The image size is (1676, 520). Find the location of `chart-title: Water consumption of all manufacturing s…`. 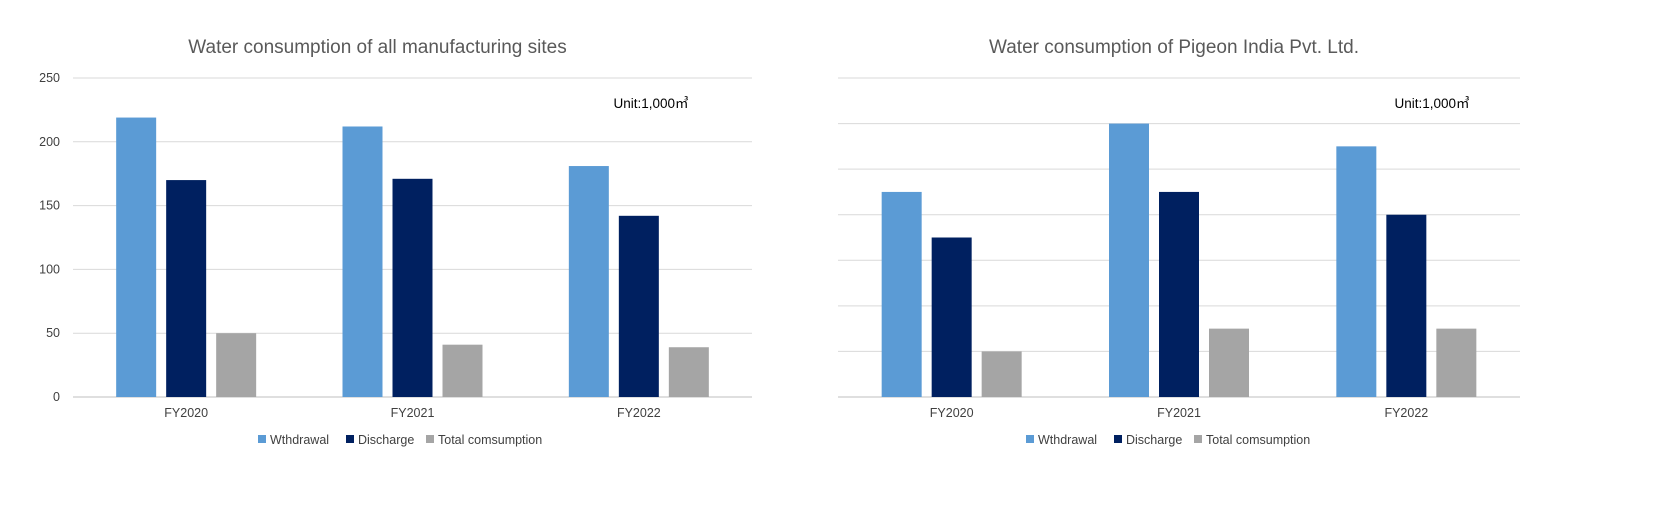

chart-title: Water consumption of all manufacturing s… is located at coordinates (377, 47).